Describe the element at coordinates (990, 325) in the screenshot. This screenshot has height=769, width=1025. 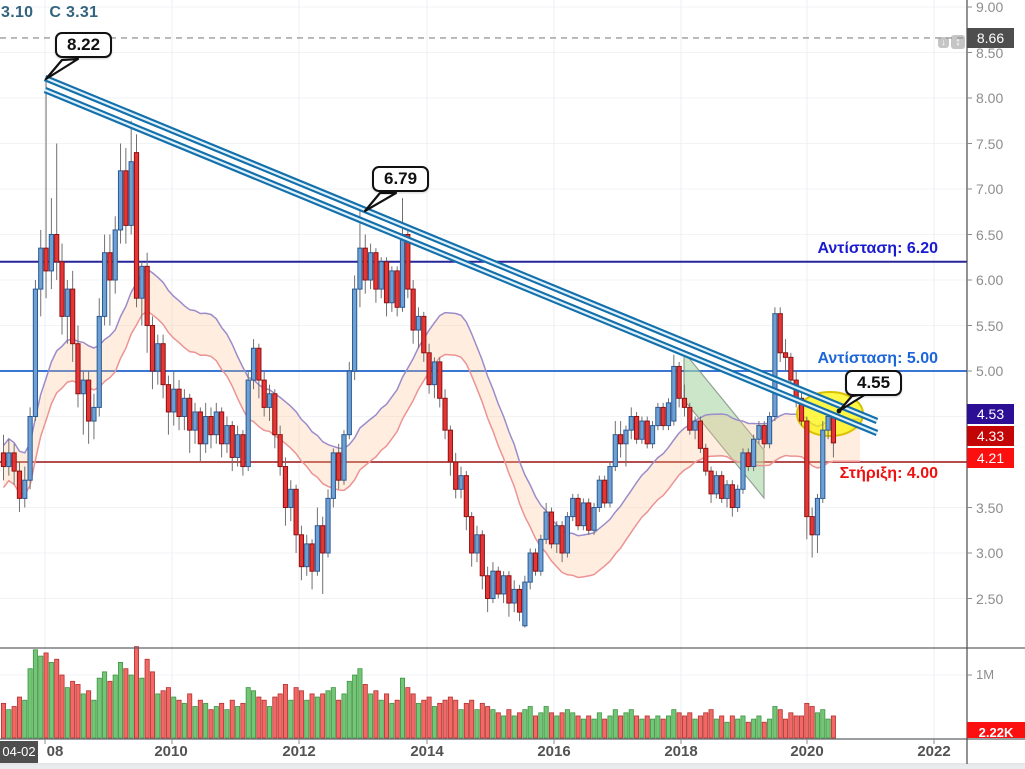
I see `price-axis-label: 5.50` at that location.